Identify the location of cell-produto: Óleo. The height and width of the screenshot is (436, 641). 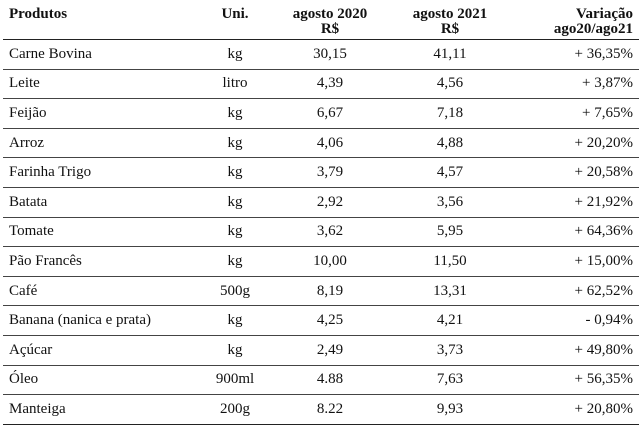
(101, 380).